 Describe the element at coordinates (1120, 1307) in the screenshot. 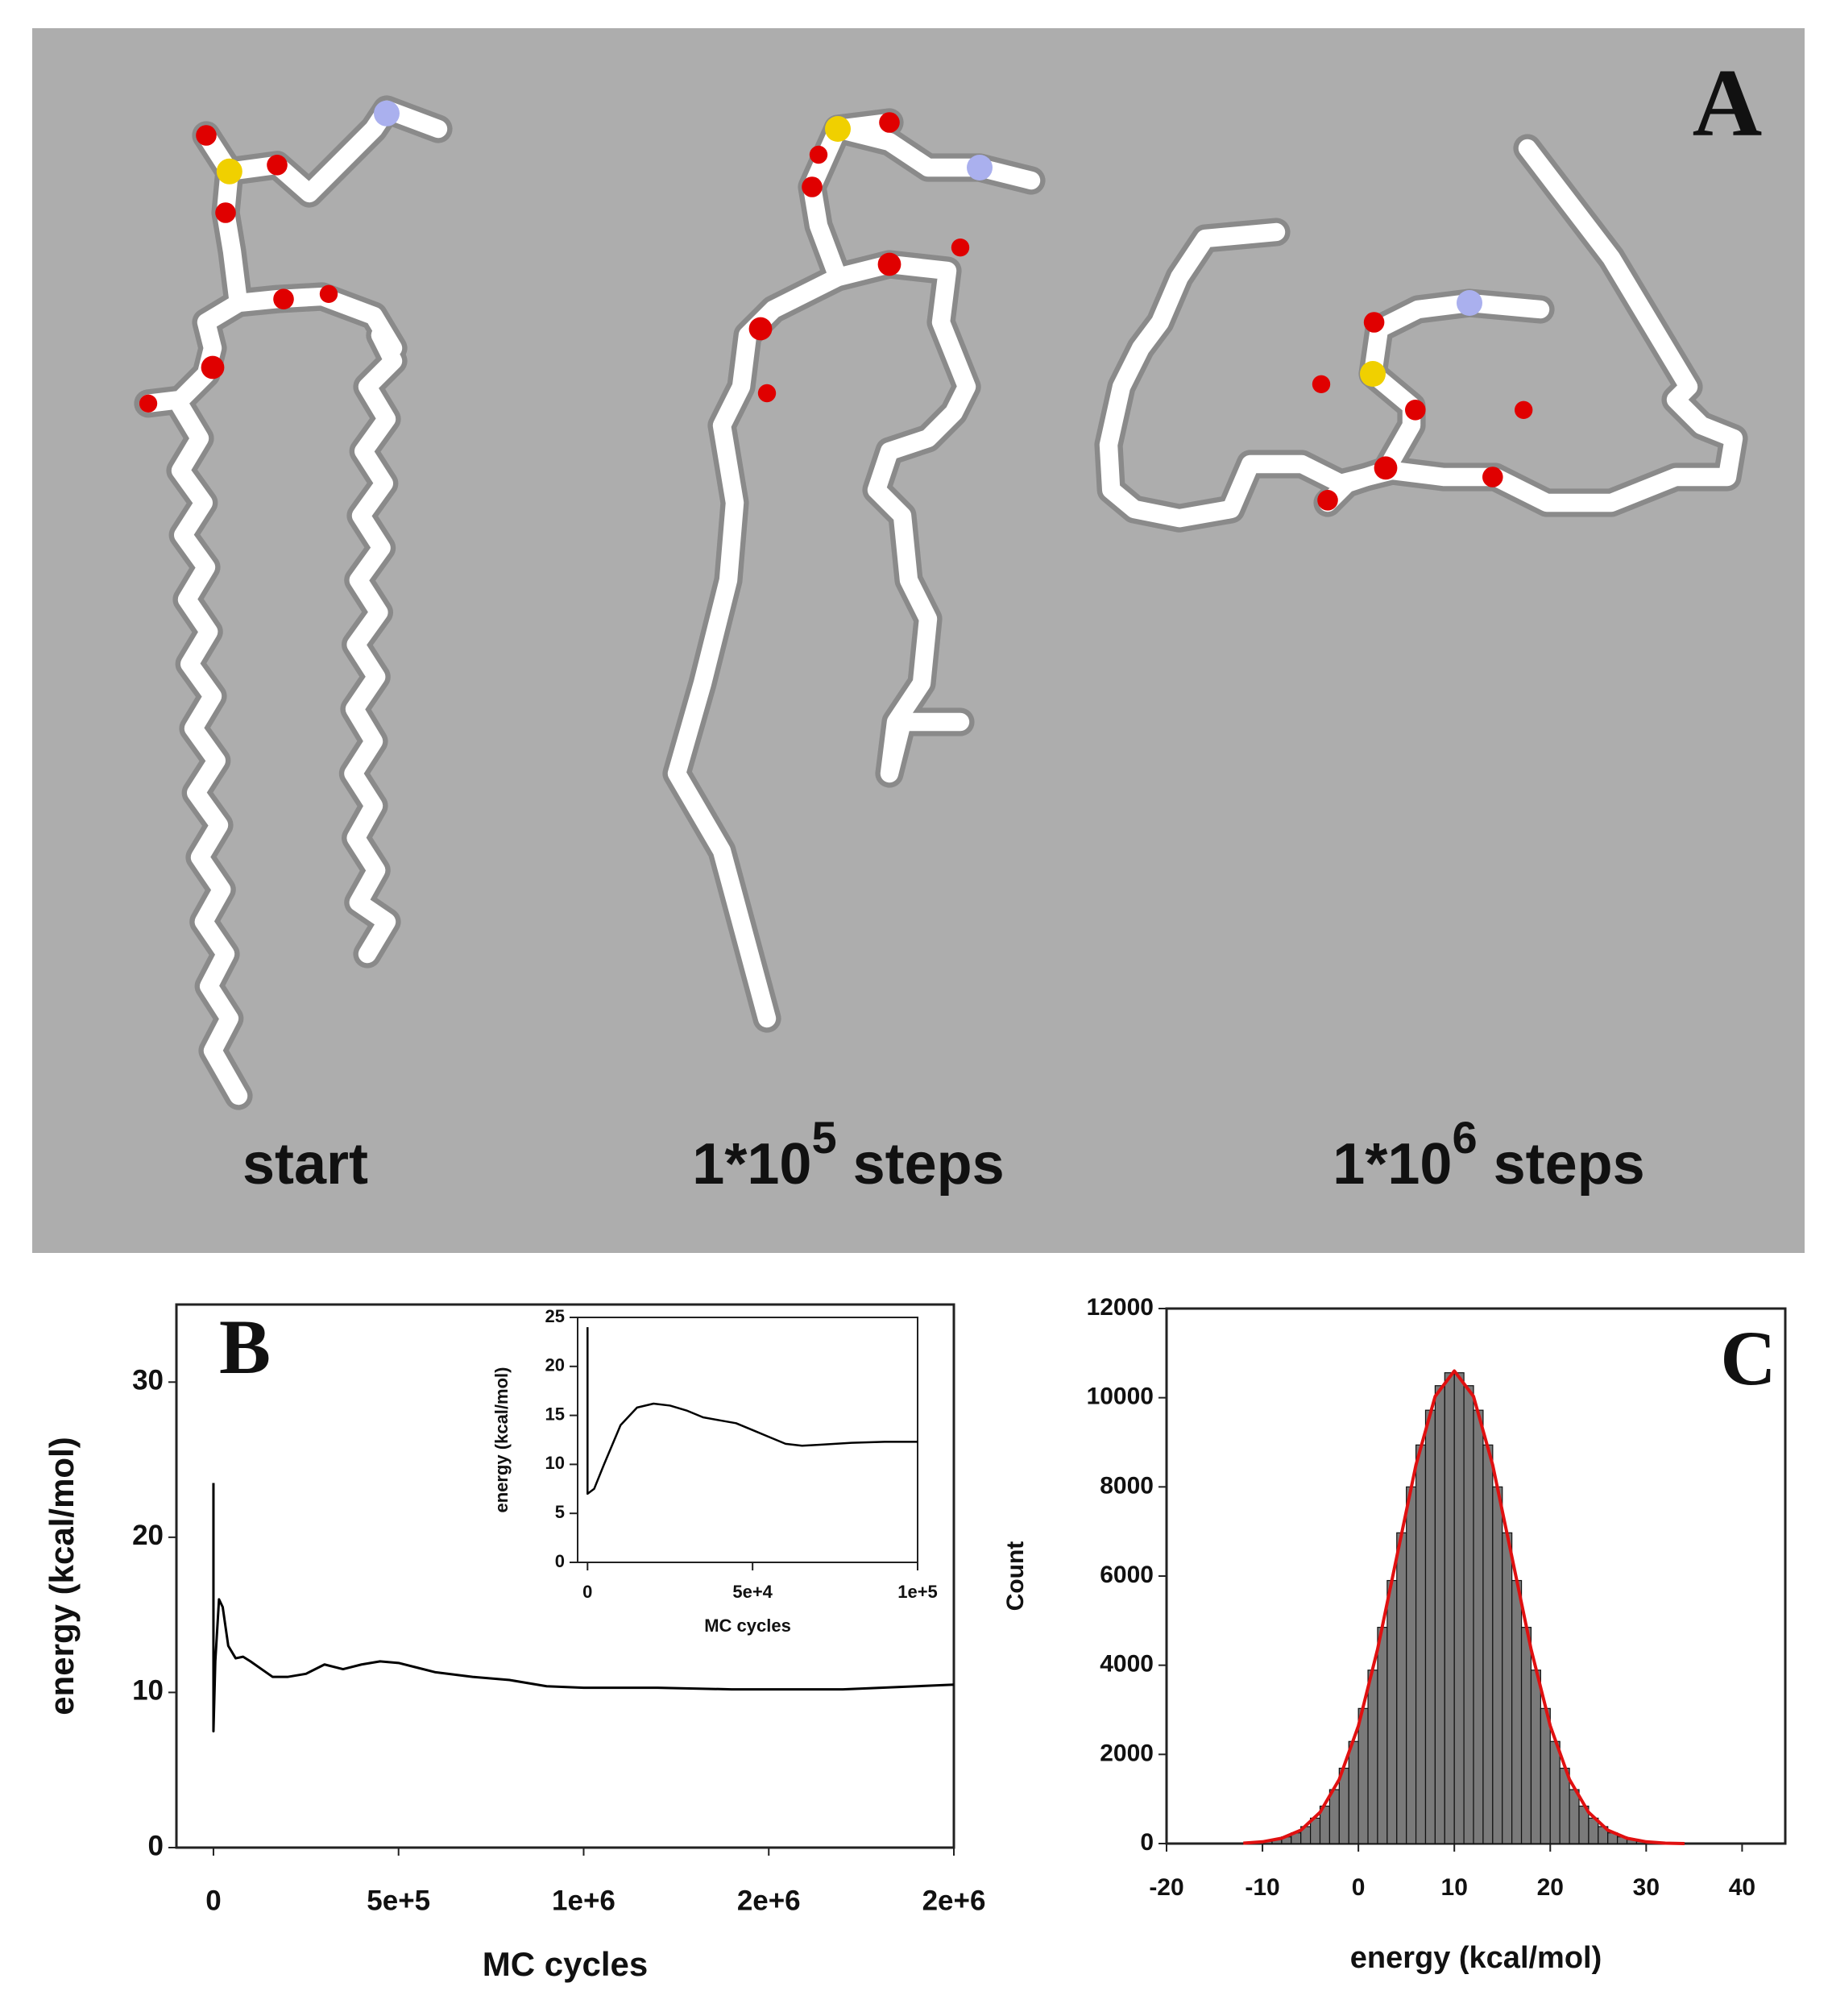

I see `y-tick-label: 12000` at that location.